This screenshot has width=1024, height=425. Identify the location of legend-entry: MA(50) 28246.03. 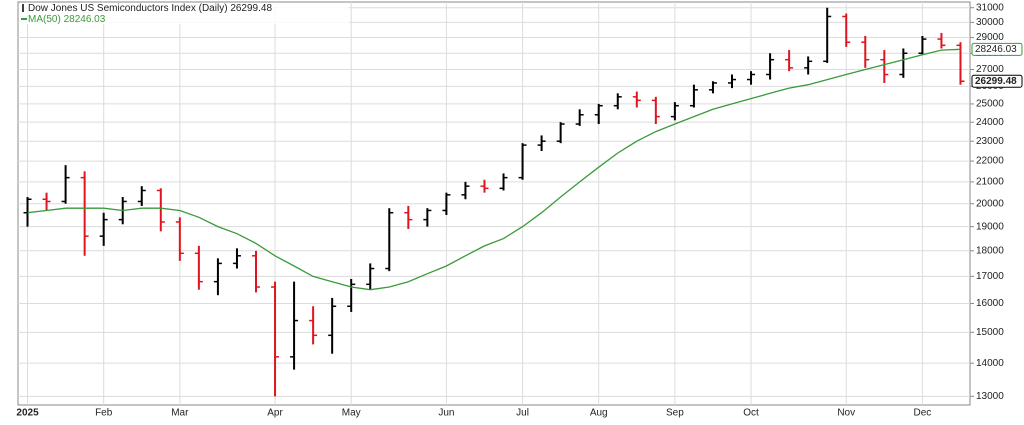
(67, 19).